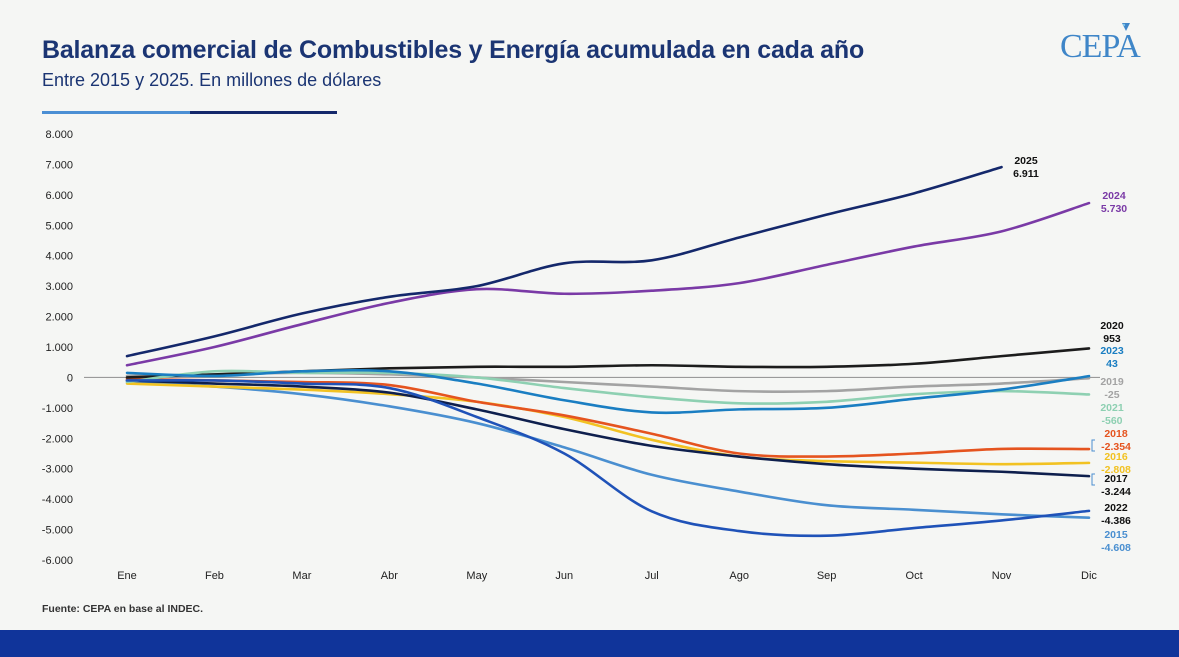  I want to click on series-year-label: 2018, so click(1116, 434).